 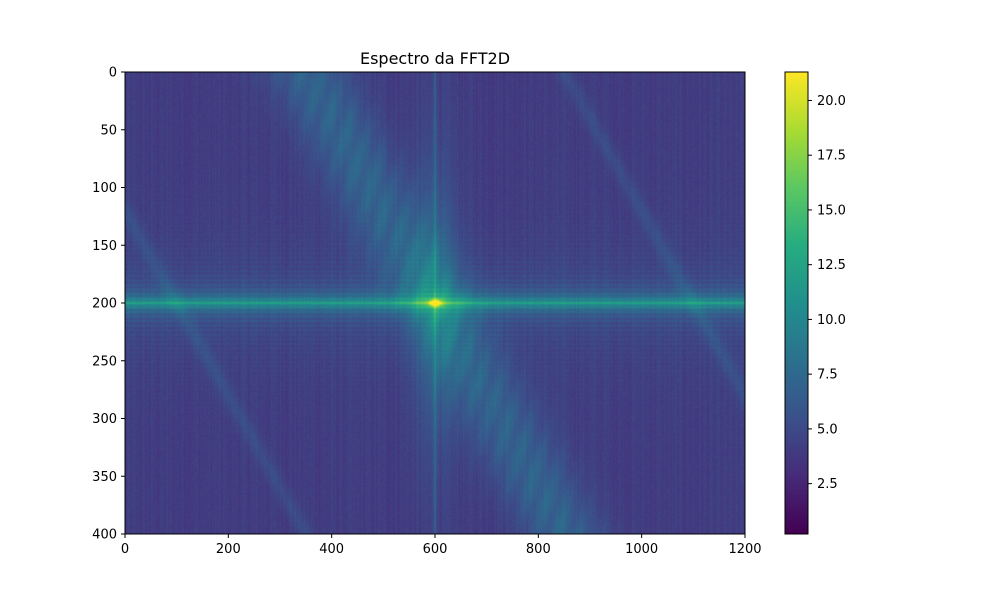 I want to click on colorbar-tick-label: 17.5, so click(x=831, y=156).